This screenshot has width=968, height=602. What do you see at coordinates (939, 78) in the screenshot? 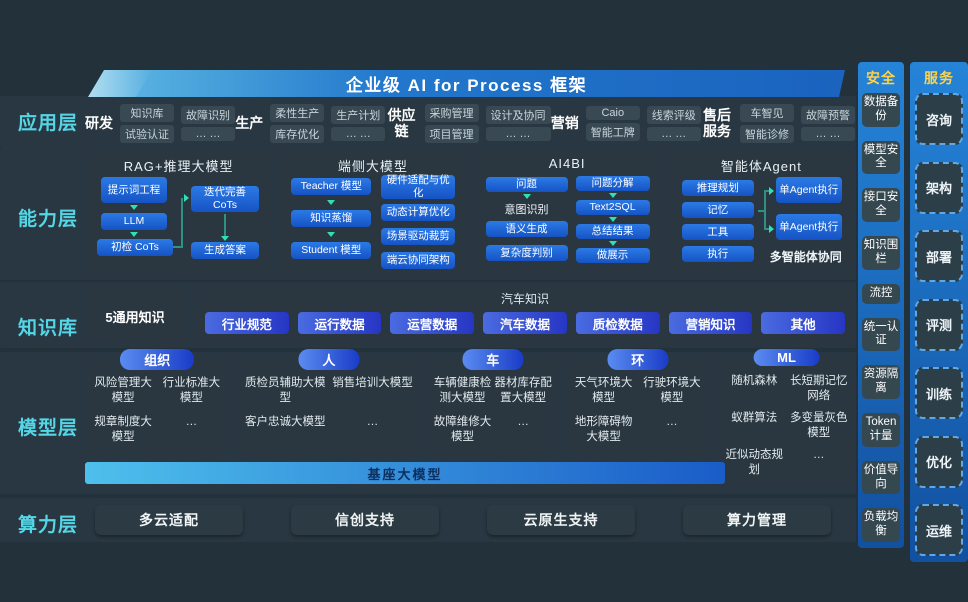
I see `service-panel-title: 服务` at bounding box center [939, 78].